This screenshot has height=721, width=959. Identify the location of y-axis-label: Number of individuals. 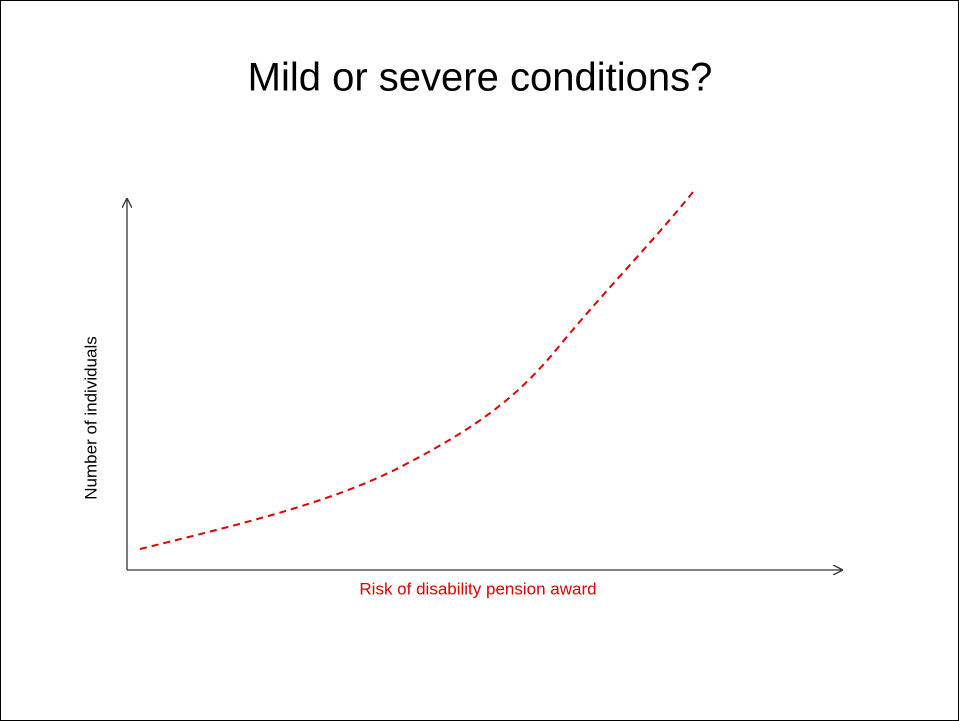
(90, 417).